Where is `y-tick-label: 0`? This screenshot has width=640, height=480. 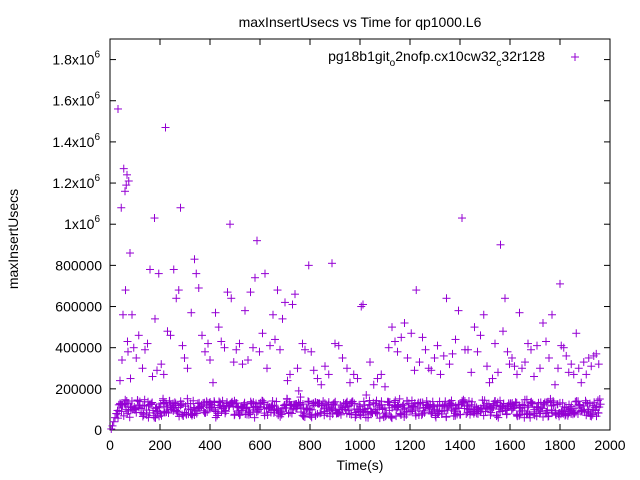
y-tick-label: 0 is located at coordinates (98, 430).